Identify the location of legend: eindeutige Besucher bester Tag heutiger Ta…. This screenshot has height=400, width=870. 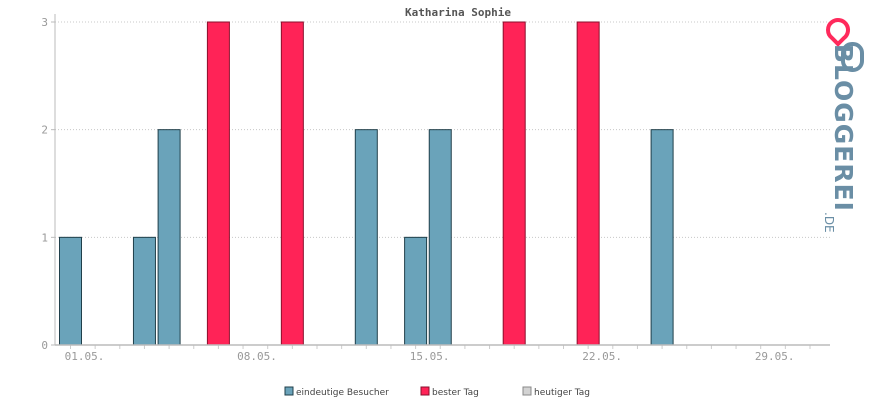
(437, 392).